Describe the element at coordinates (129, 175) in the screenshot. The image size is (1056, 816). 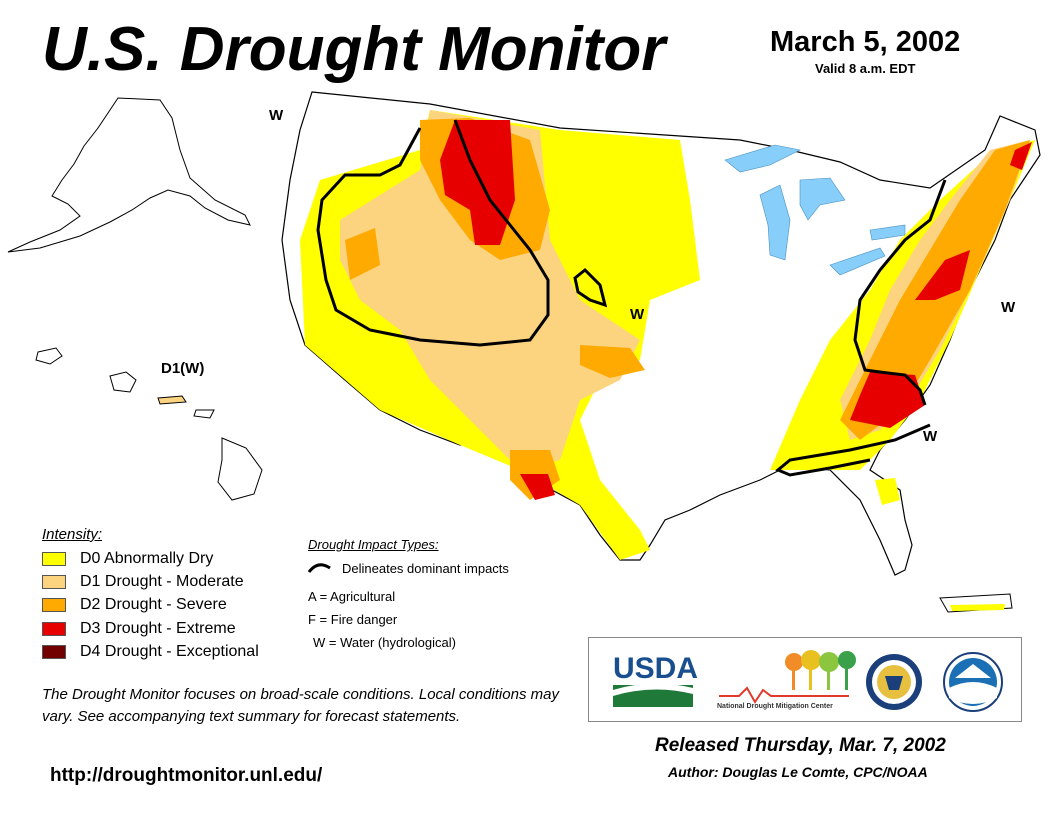
I see `alaska-outline` at that location.